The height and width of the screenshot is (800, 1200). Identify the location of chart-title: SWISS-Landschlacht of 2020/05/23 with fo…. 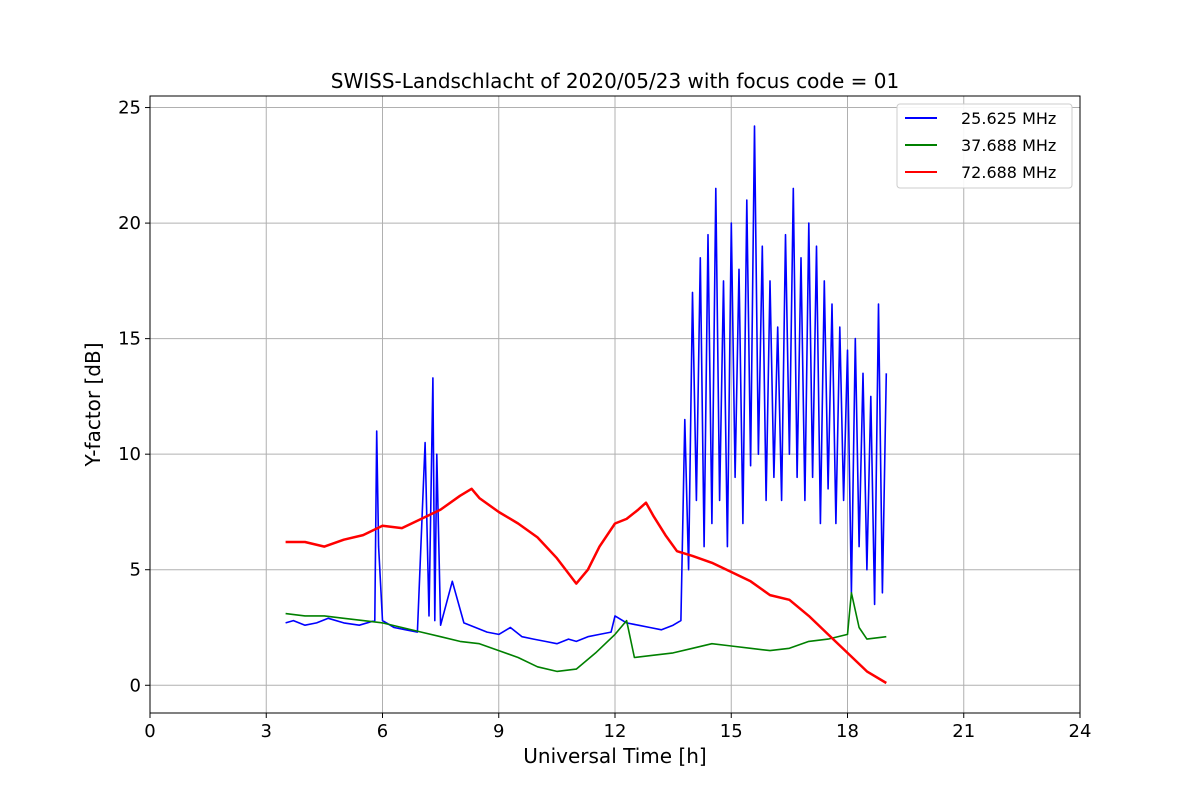
(615, 81).